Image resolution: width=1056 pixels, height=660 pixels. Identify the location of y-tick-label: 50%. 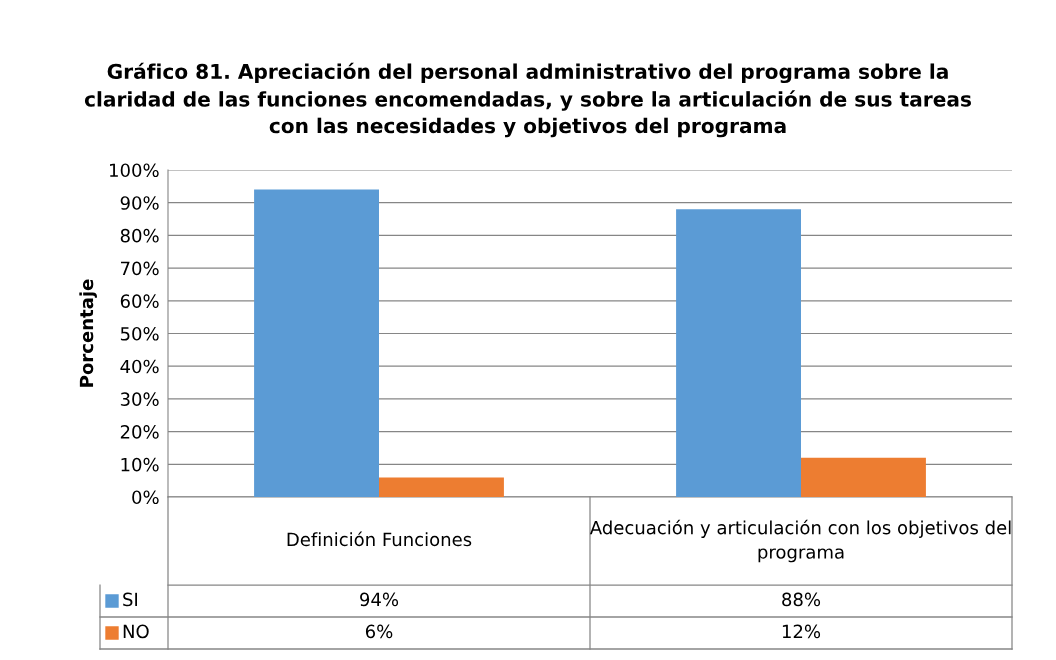
(139, 333).